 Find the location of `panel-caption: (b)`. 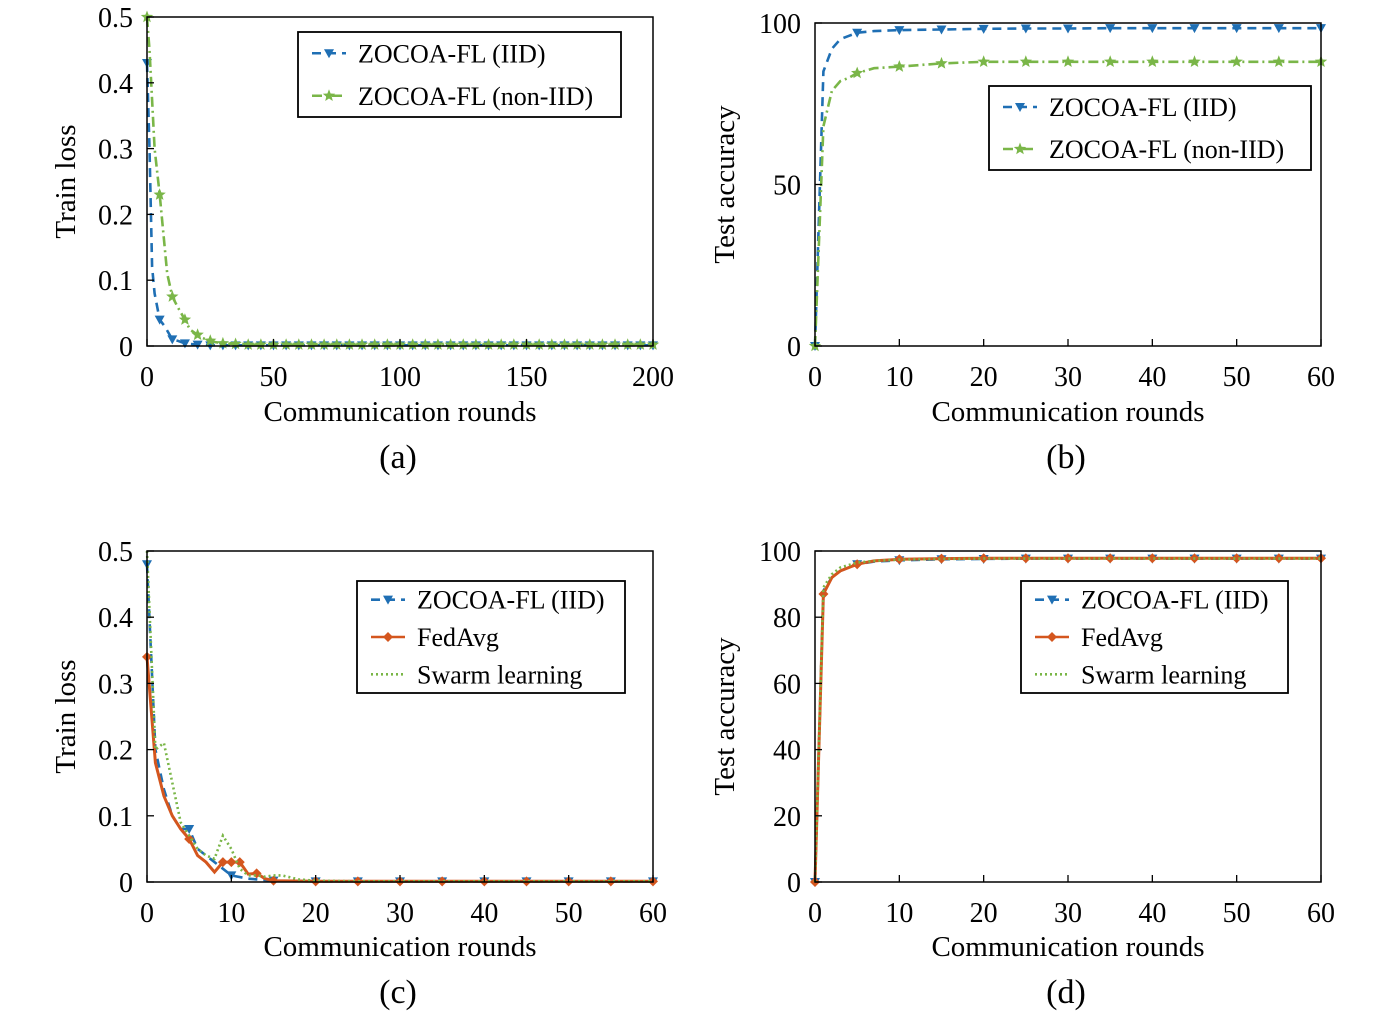

panel-caption: (b) is located at coordinates (1066, 457).